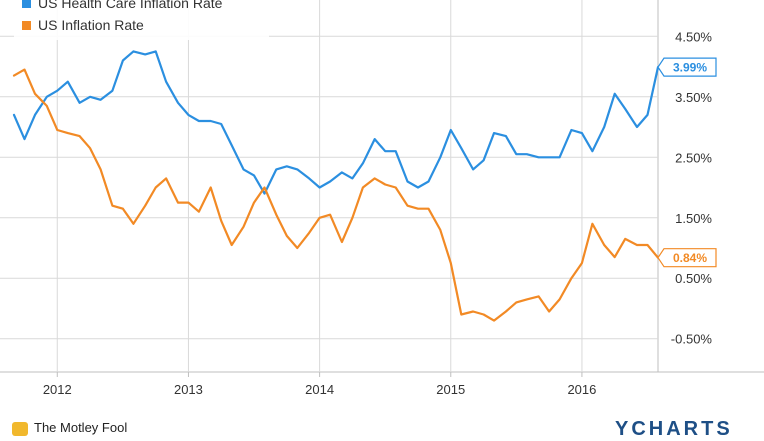  I want to click on y-tick-label: 1.50%, so click(693, 218).